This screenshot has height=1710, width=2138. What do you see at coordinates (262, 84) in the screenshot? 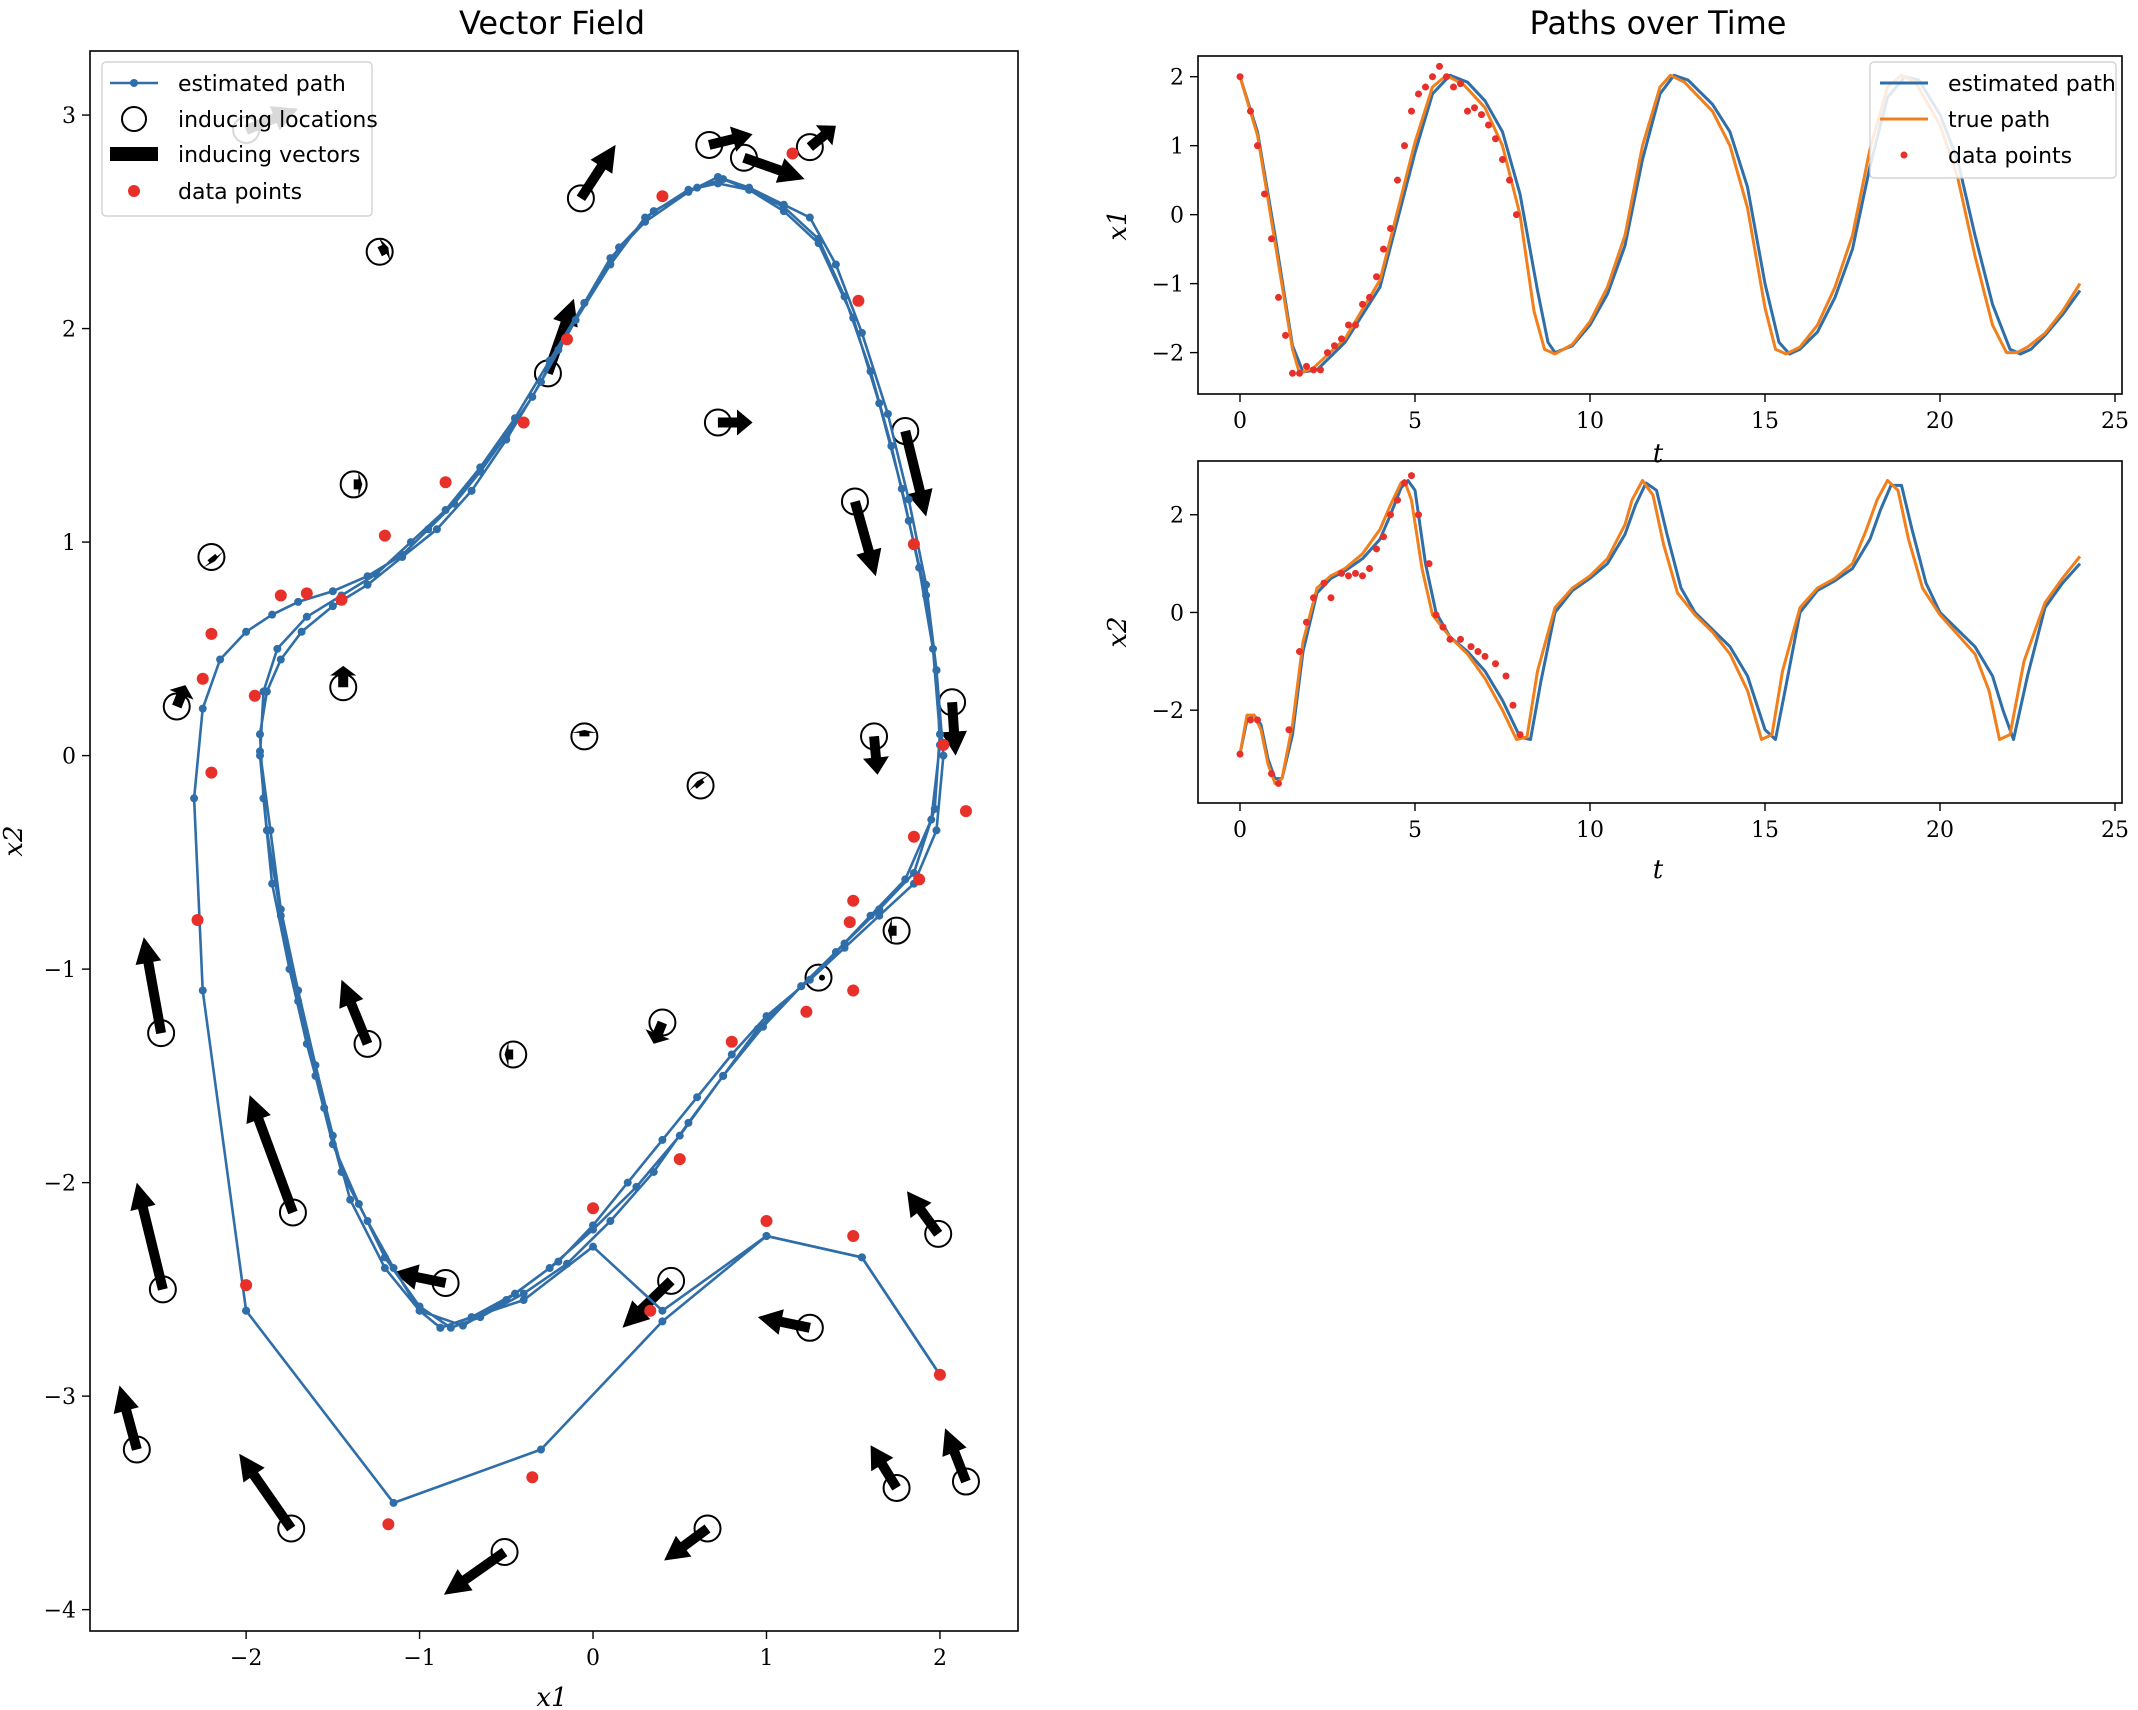
I see `legend-estimated-path-label: estimated path` at bounding box center [262, 84].